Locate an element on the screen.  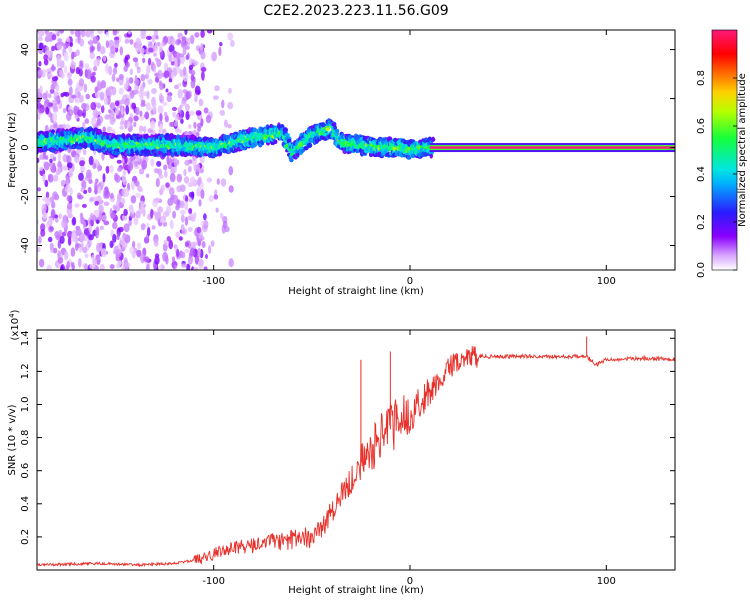
spectrogram-ytick-label: -40 is located at coordinates (25, 245).